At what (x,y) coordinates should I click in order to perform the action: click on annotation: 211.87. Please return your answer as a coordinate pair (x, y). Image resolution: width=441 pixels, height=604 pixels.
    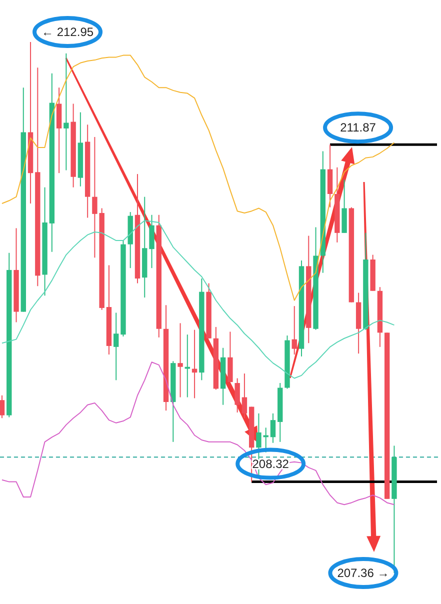
    Looking at the image, I should click on (358, 127).